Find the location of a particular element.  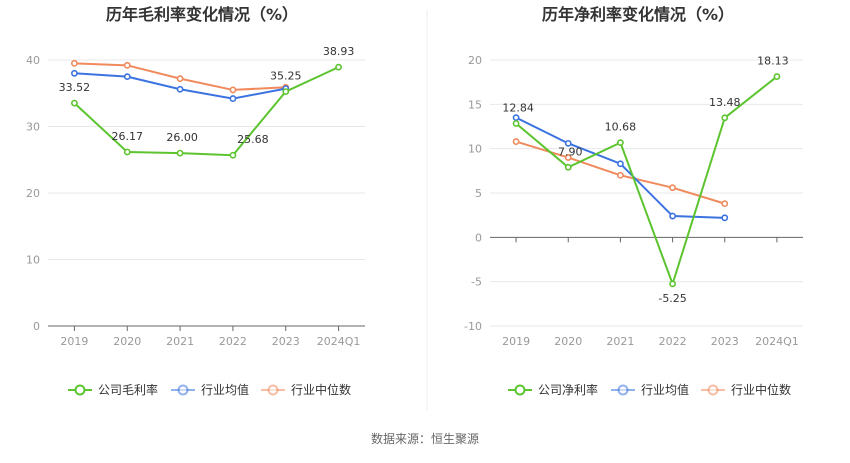

y-tick-label: 30 is located at coordinates (33, 127).